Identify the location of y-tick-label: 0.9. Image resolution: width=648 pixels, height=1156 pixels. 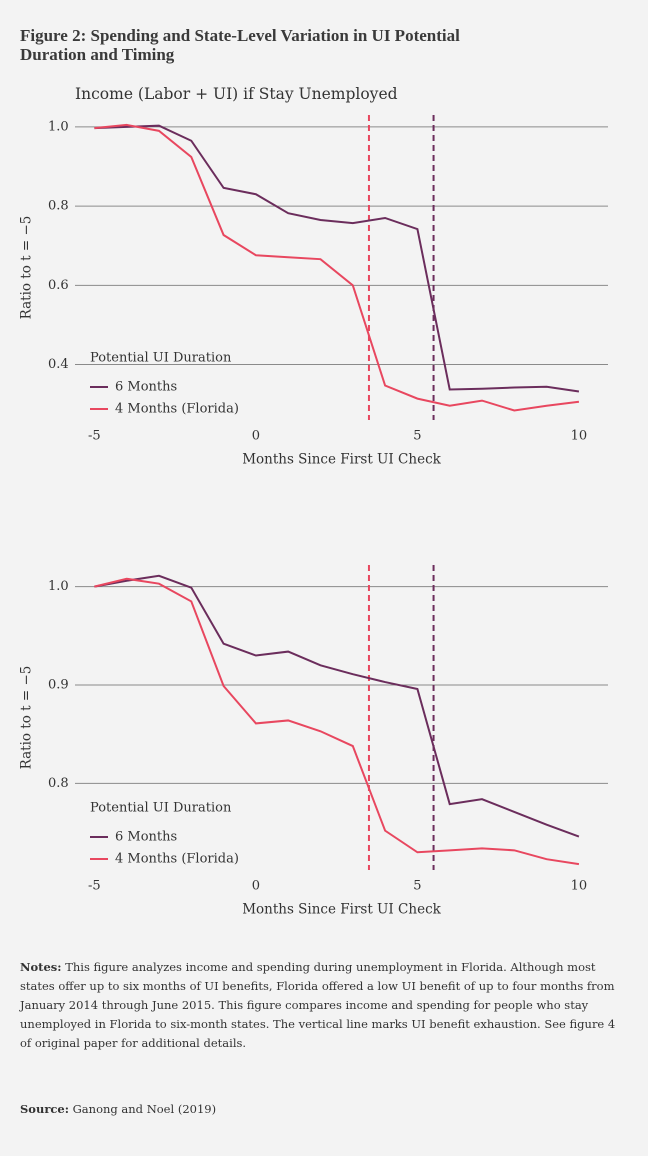
(58, 685).